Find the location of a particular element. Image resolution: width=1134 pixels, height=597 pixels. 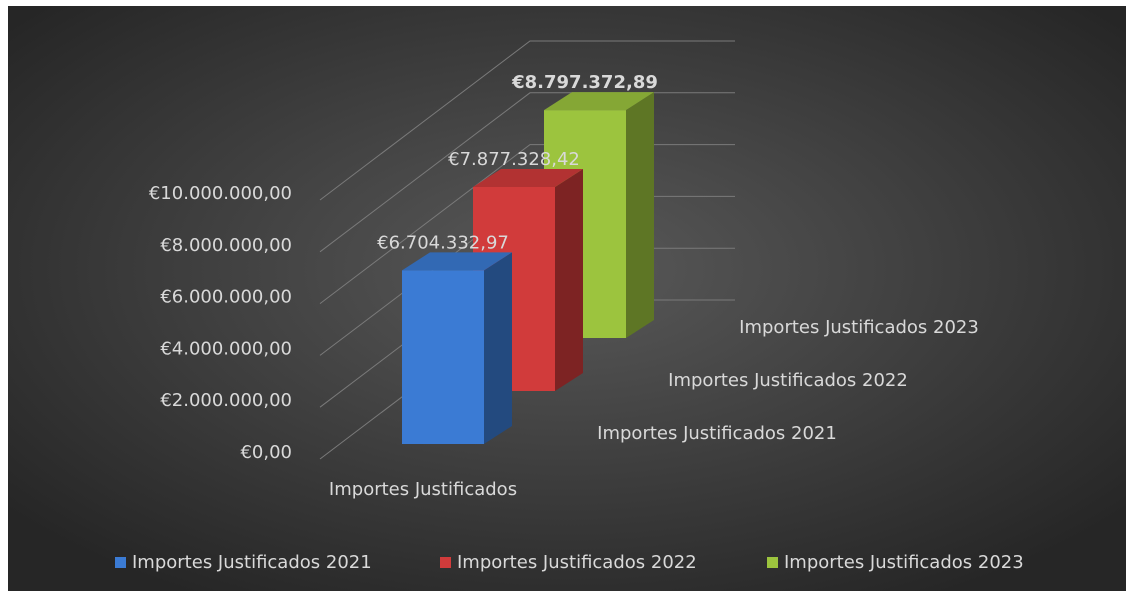

depth-label: Importes Justificados 2021 is located at coordinates (717, 433).